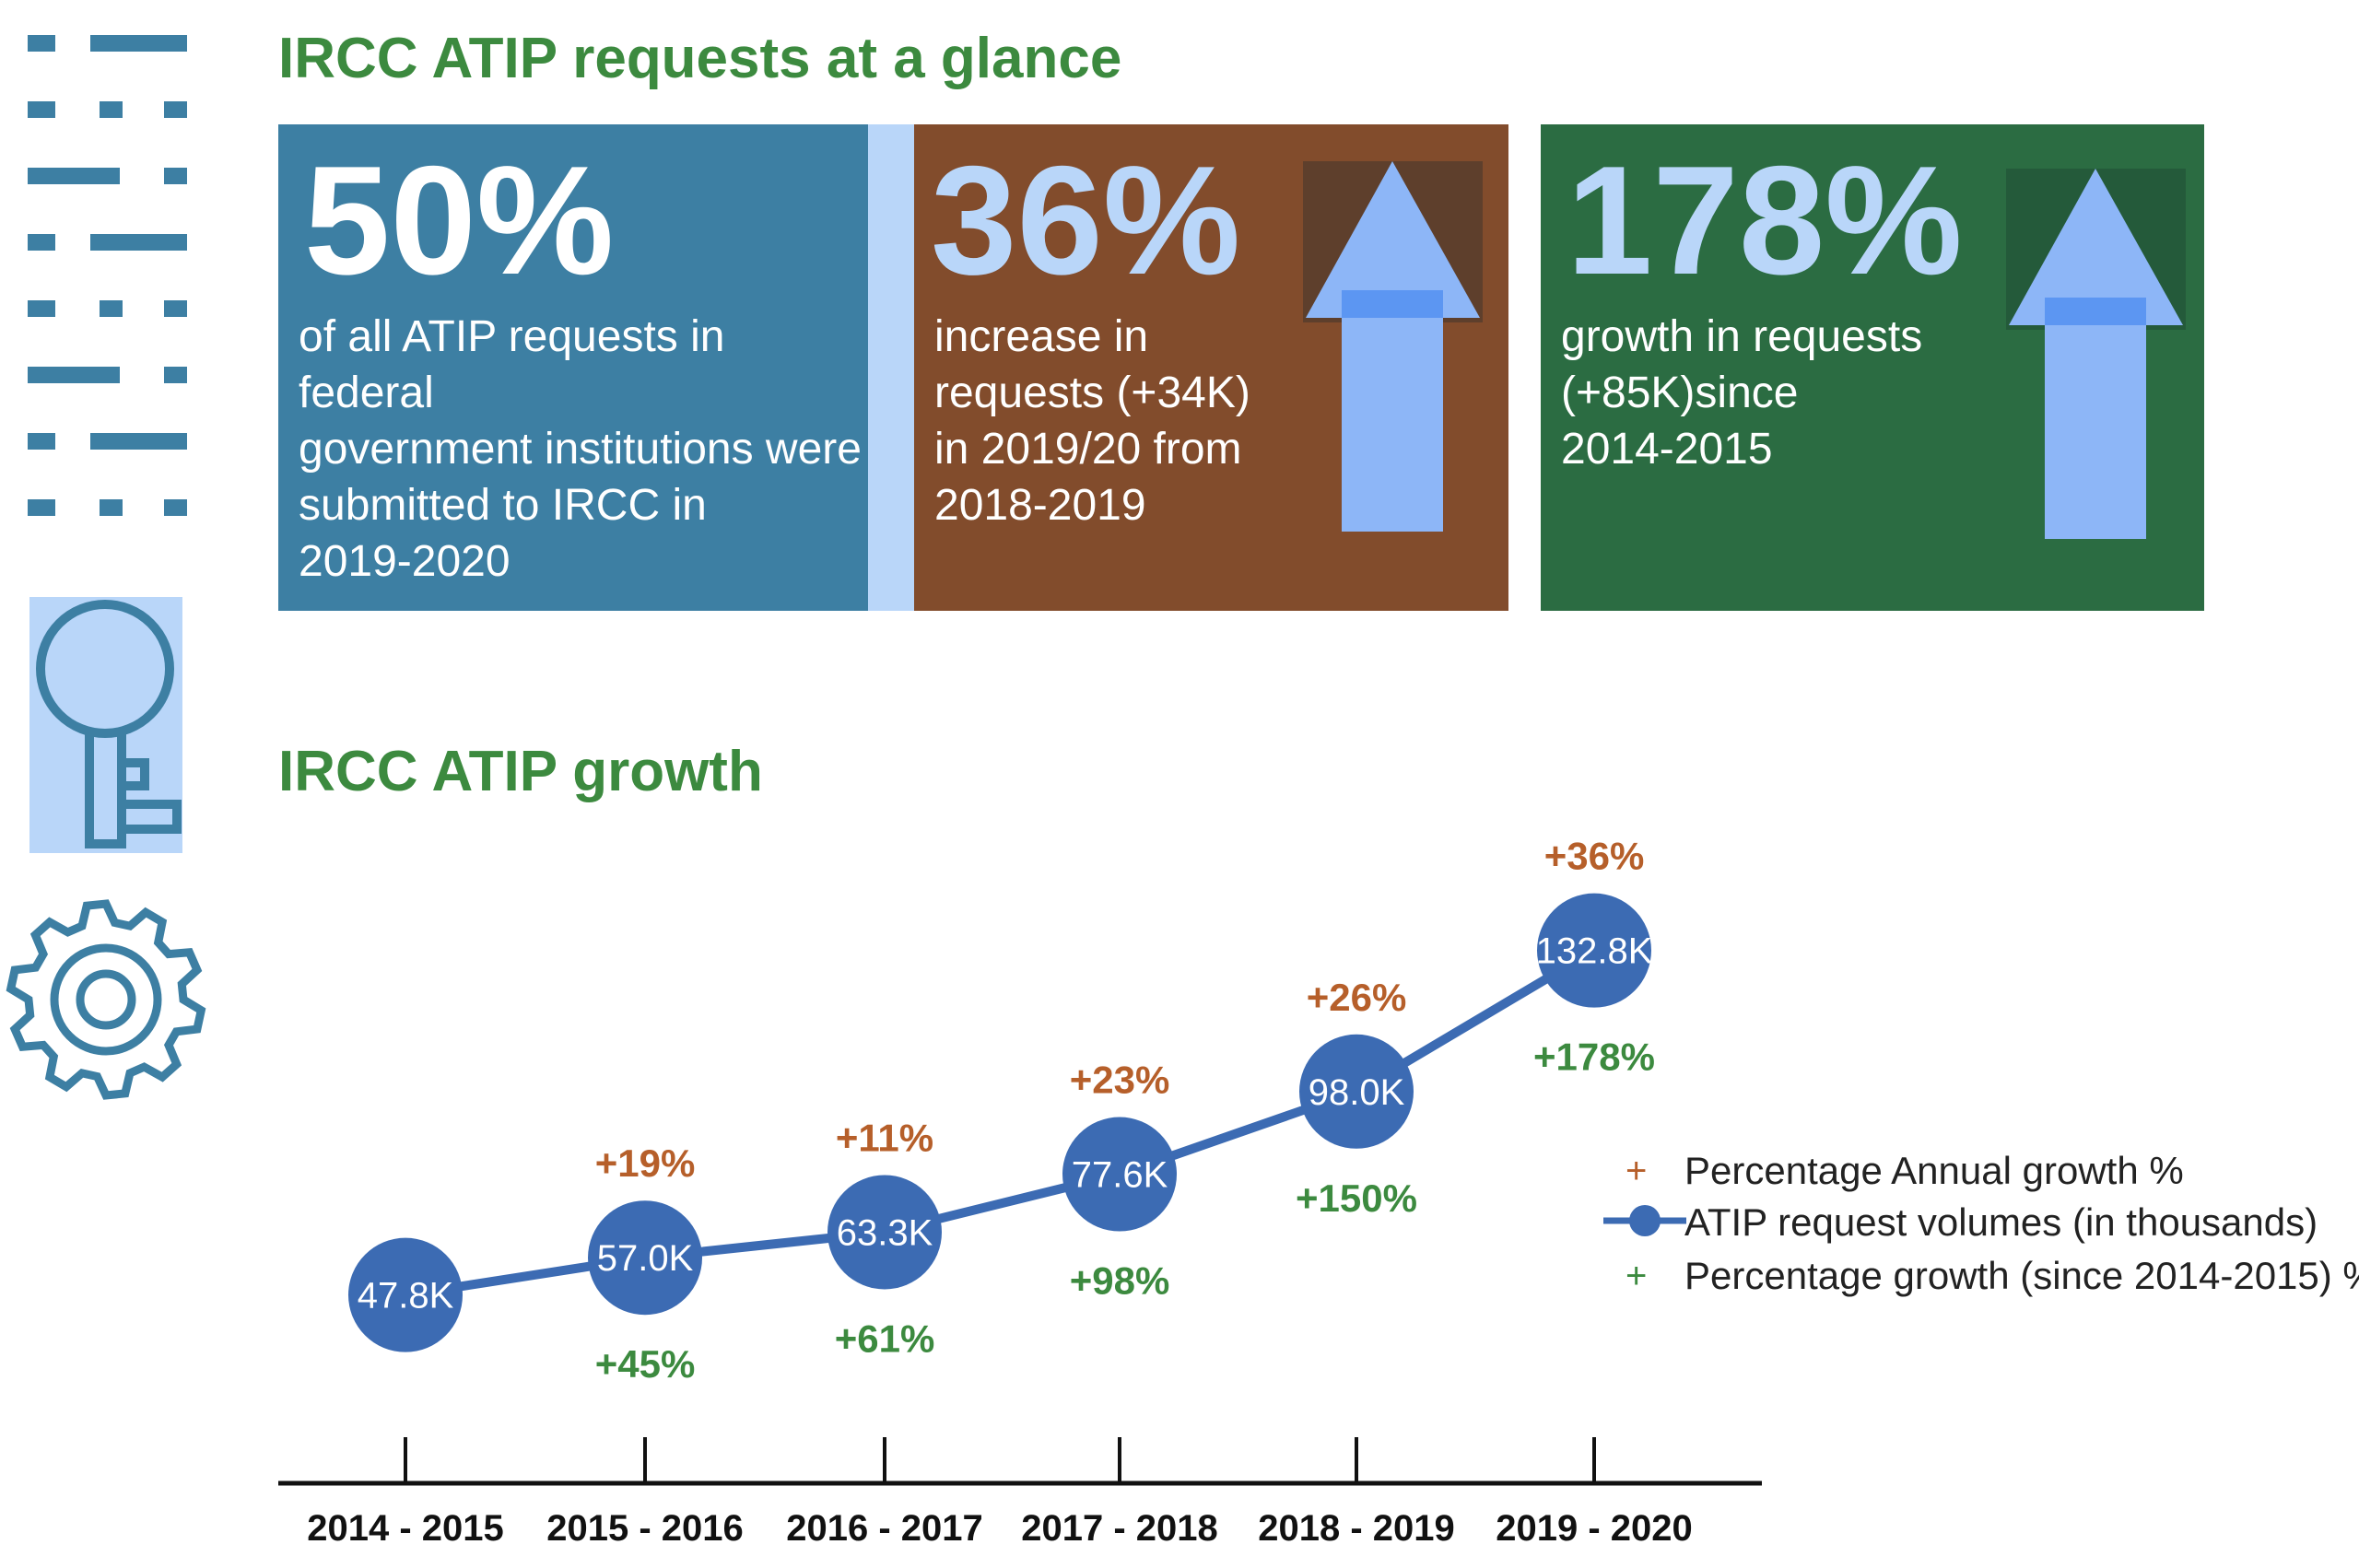  I want to click on x-tick-label: 2019 - 2020, so click(1594, 1528).